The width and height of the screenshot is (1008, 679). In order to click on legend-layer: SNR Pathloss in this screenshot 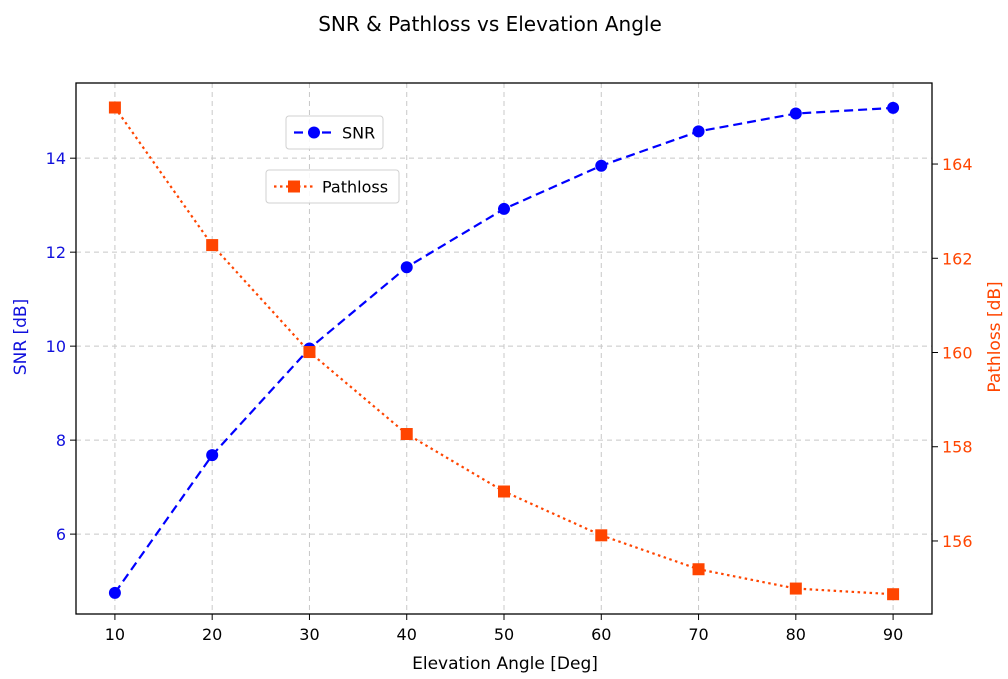, I will do `click(332, 159)`.